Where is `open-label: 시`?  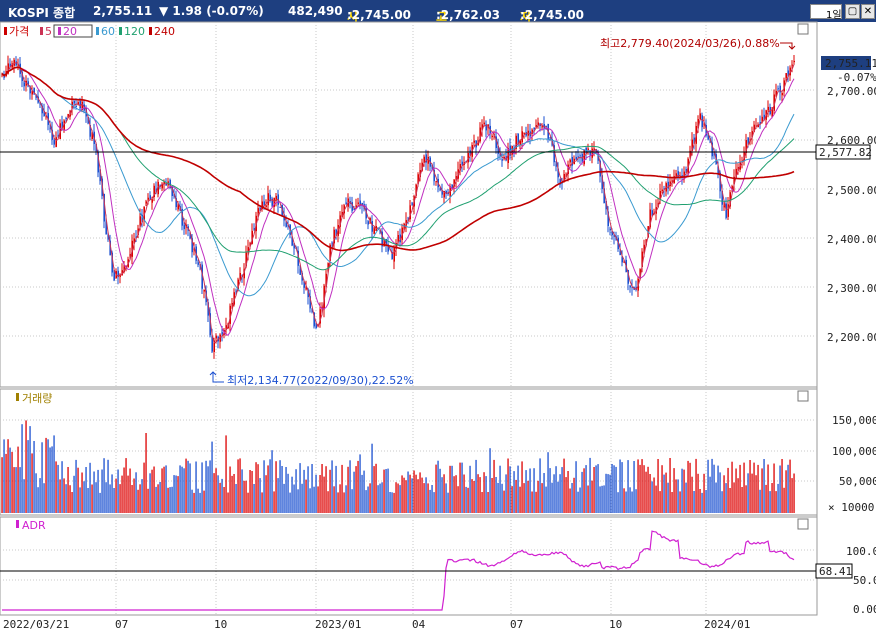 open-label: 시 is located at coordinates (353, 17).